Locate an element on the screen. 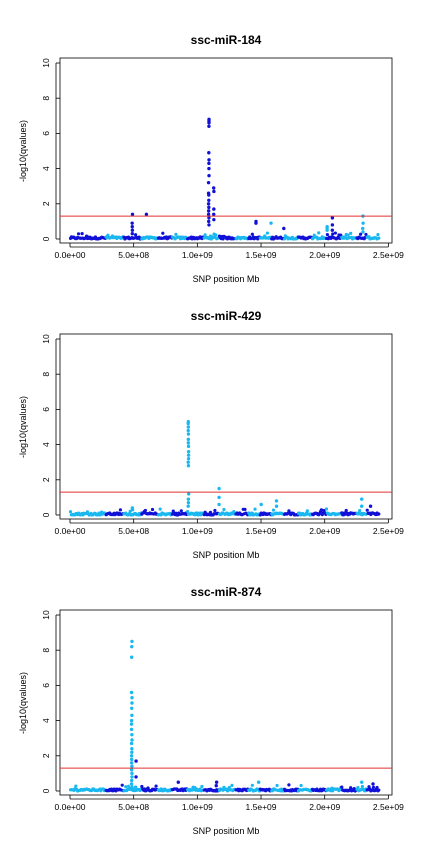 This screenshot has width=432, height=864. snp-points is located at coordinates (224, 716).